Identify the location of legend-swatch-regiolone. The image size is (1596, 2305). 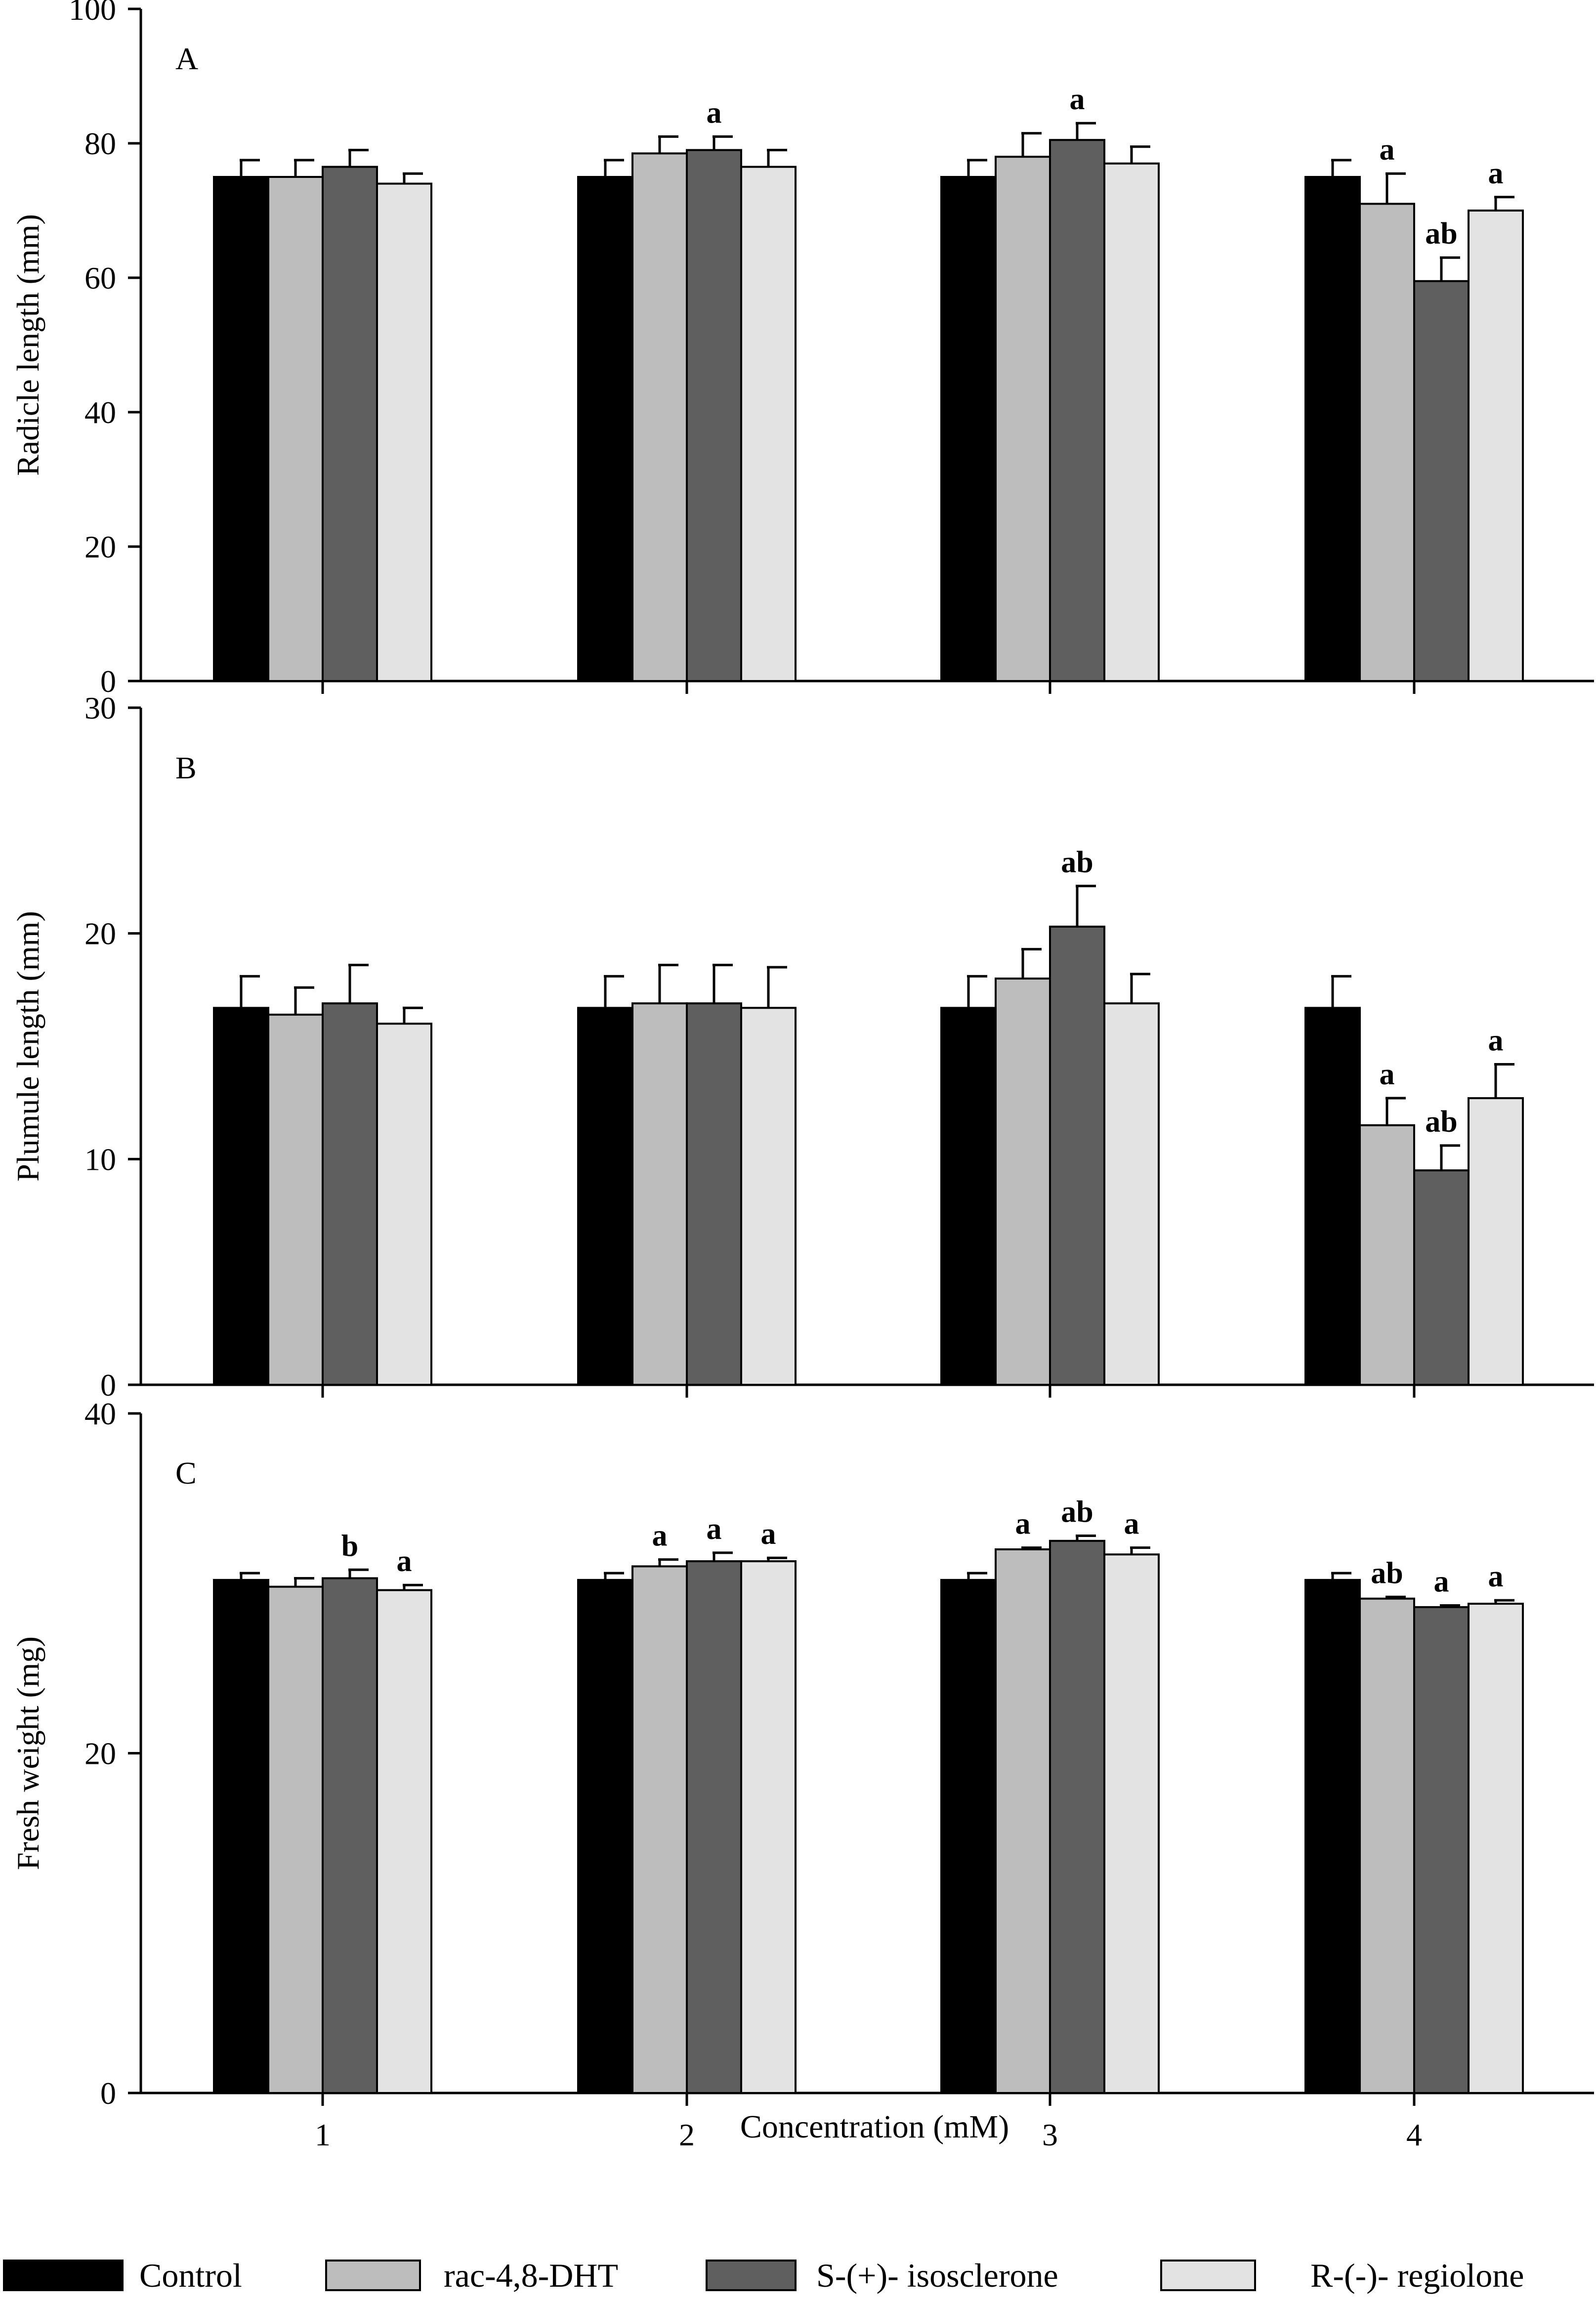
(1208, 2275).